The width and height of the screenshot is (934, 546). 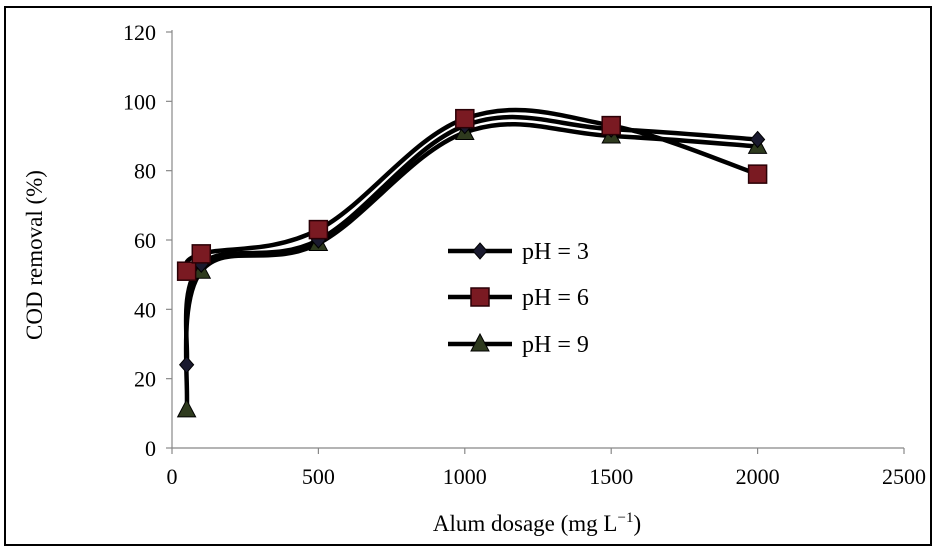 I want to click on y-tick-label: 20, so click(x=145, y=379).